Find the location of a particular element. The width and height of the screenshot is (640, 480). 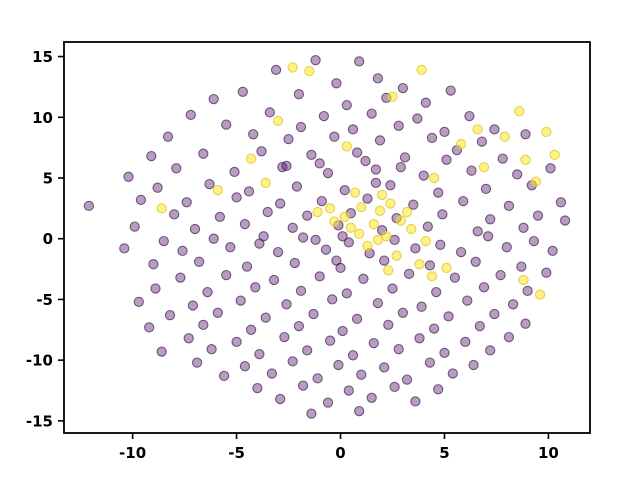

y-tick-label: -15 is located at coordinates (39, 421).